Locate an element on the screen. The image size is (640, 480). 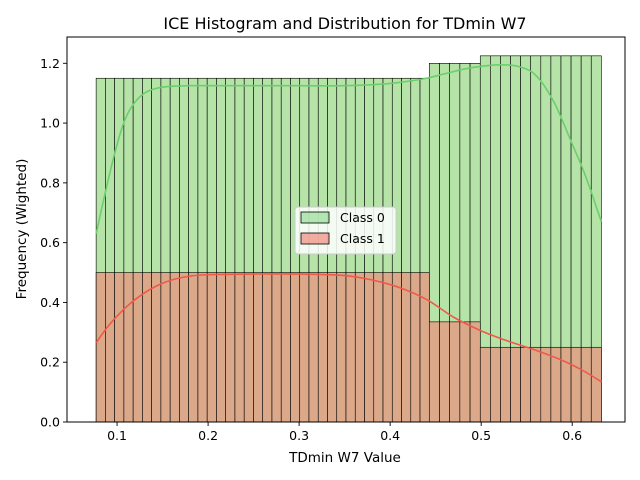
y-tick-label: 0.4 is located at coordinates (50, 302).